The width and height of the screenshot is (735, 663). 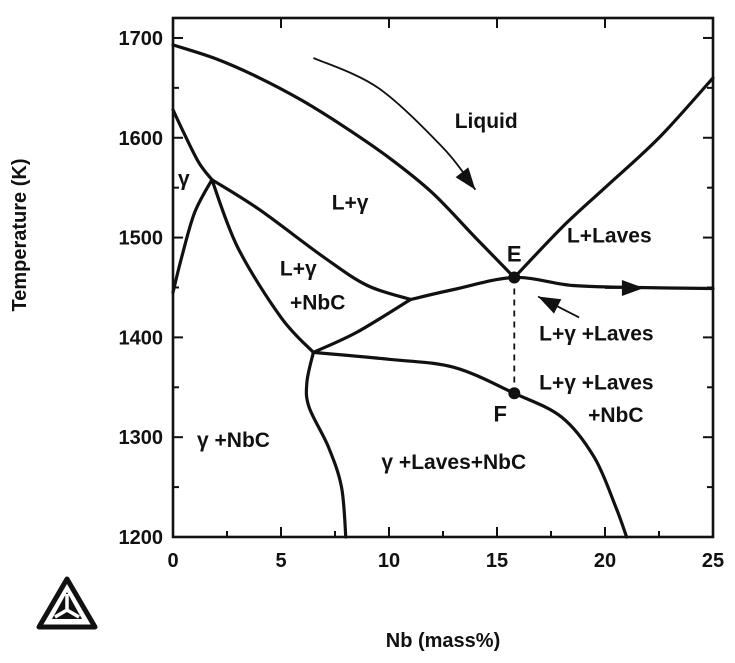 I want to click on region-label: γ, so click(x=184, y=179).